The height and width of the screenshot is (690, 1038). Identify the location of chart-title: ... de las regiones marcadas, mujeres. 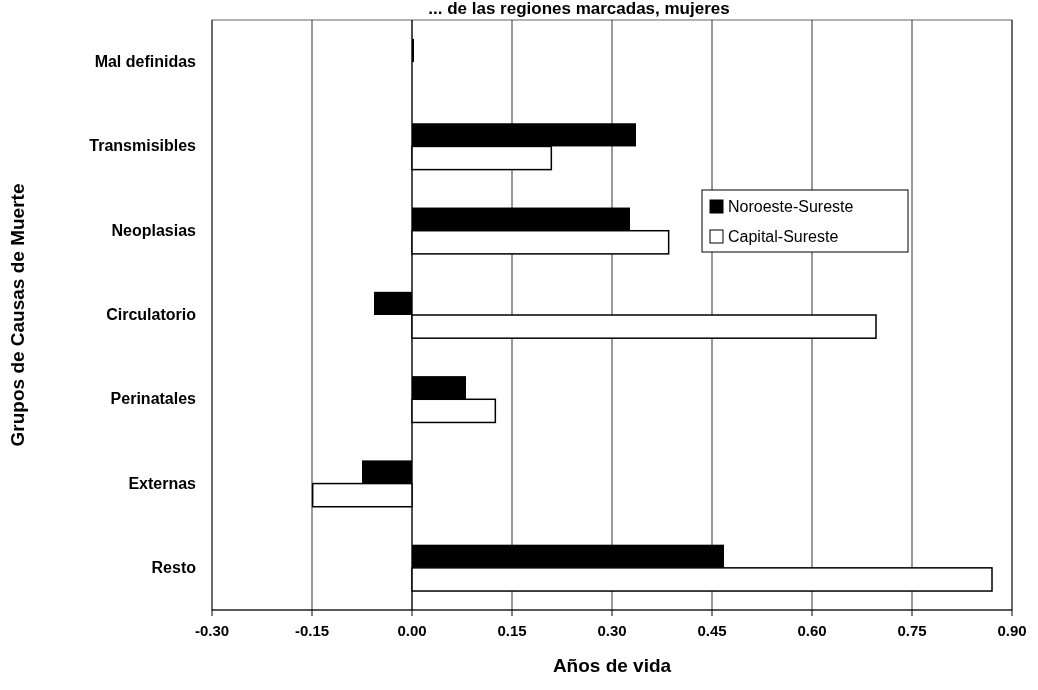
(579, 9).